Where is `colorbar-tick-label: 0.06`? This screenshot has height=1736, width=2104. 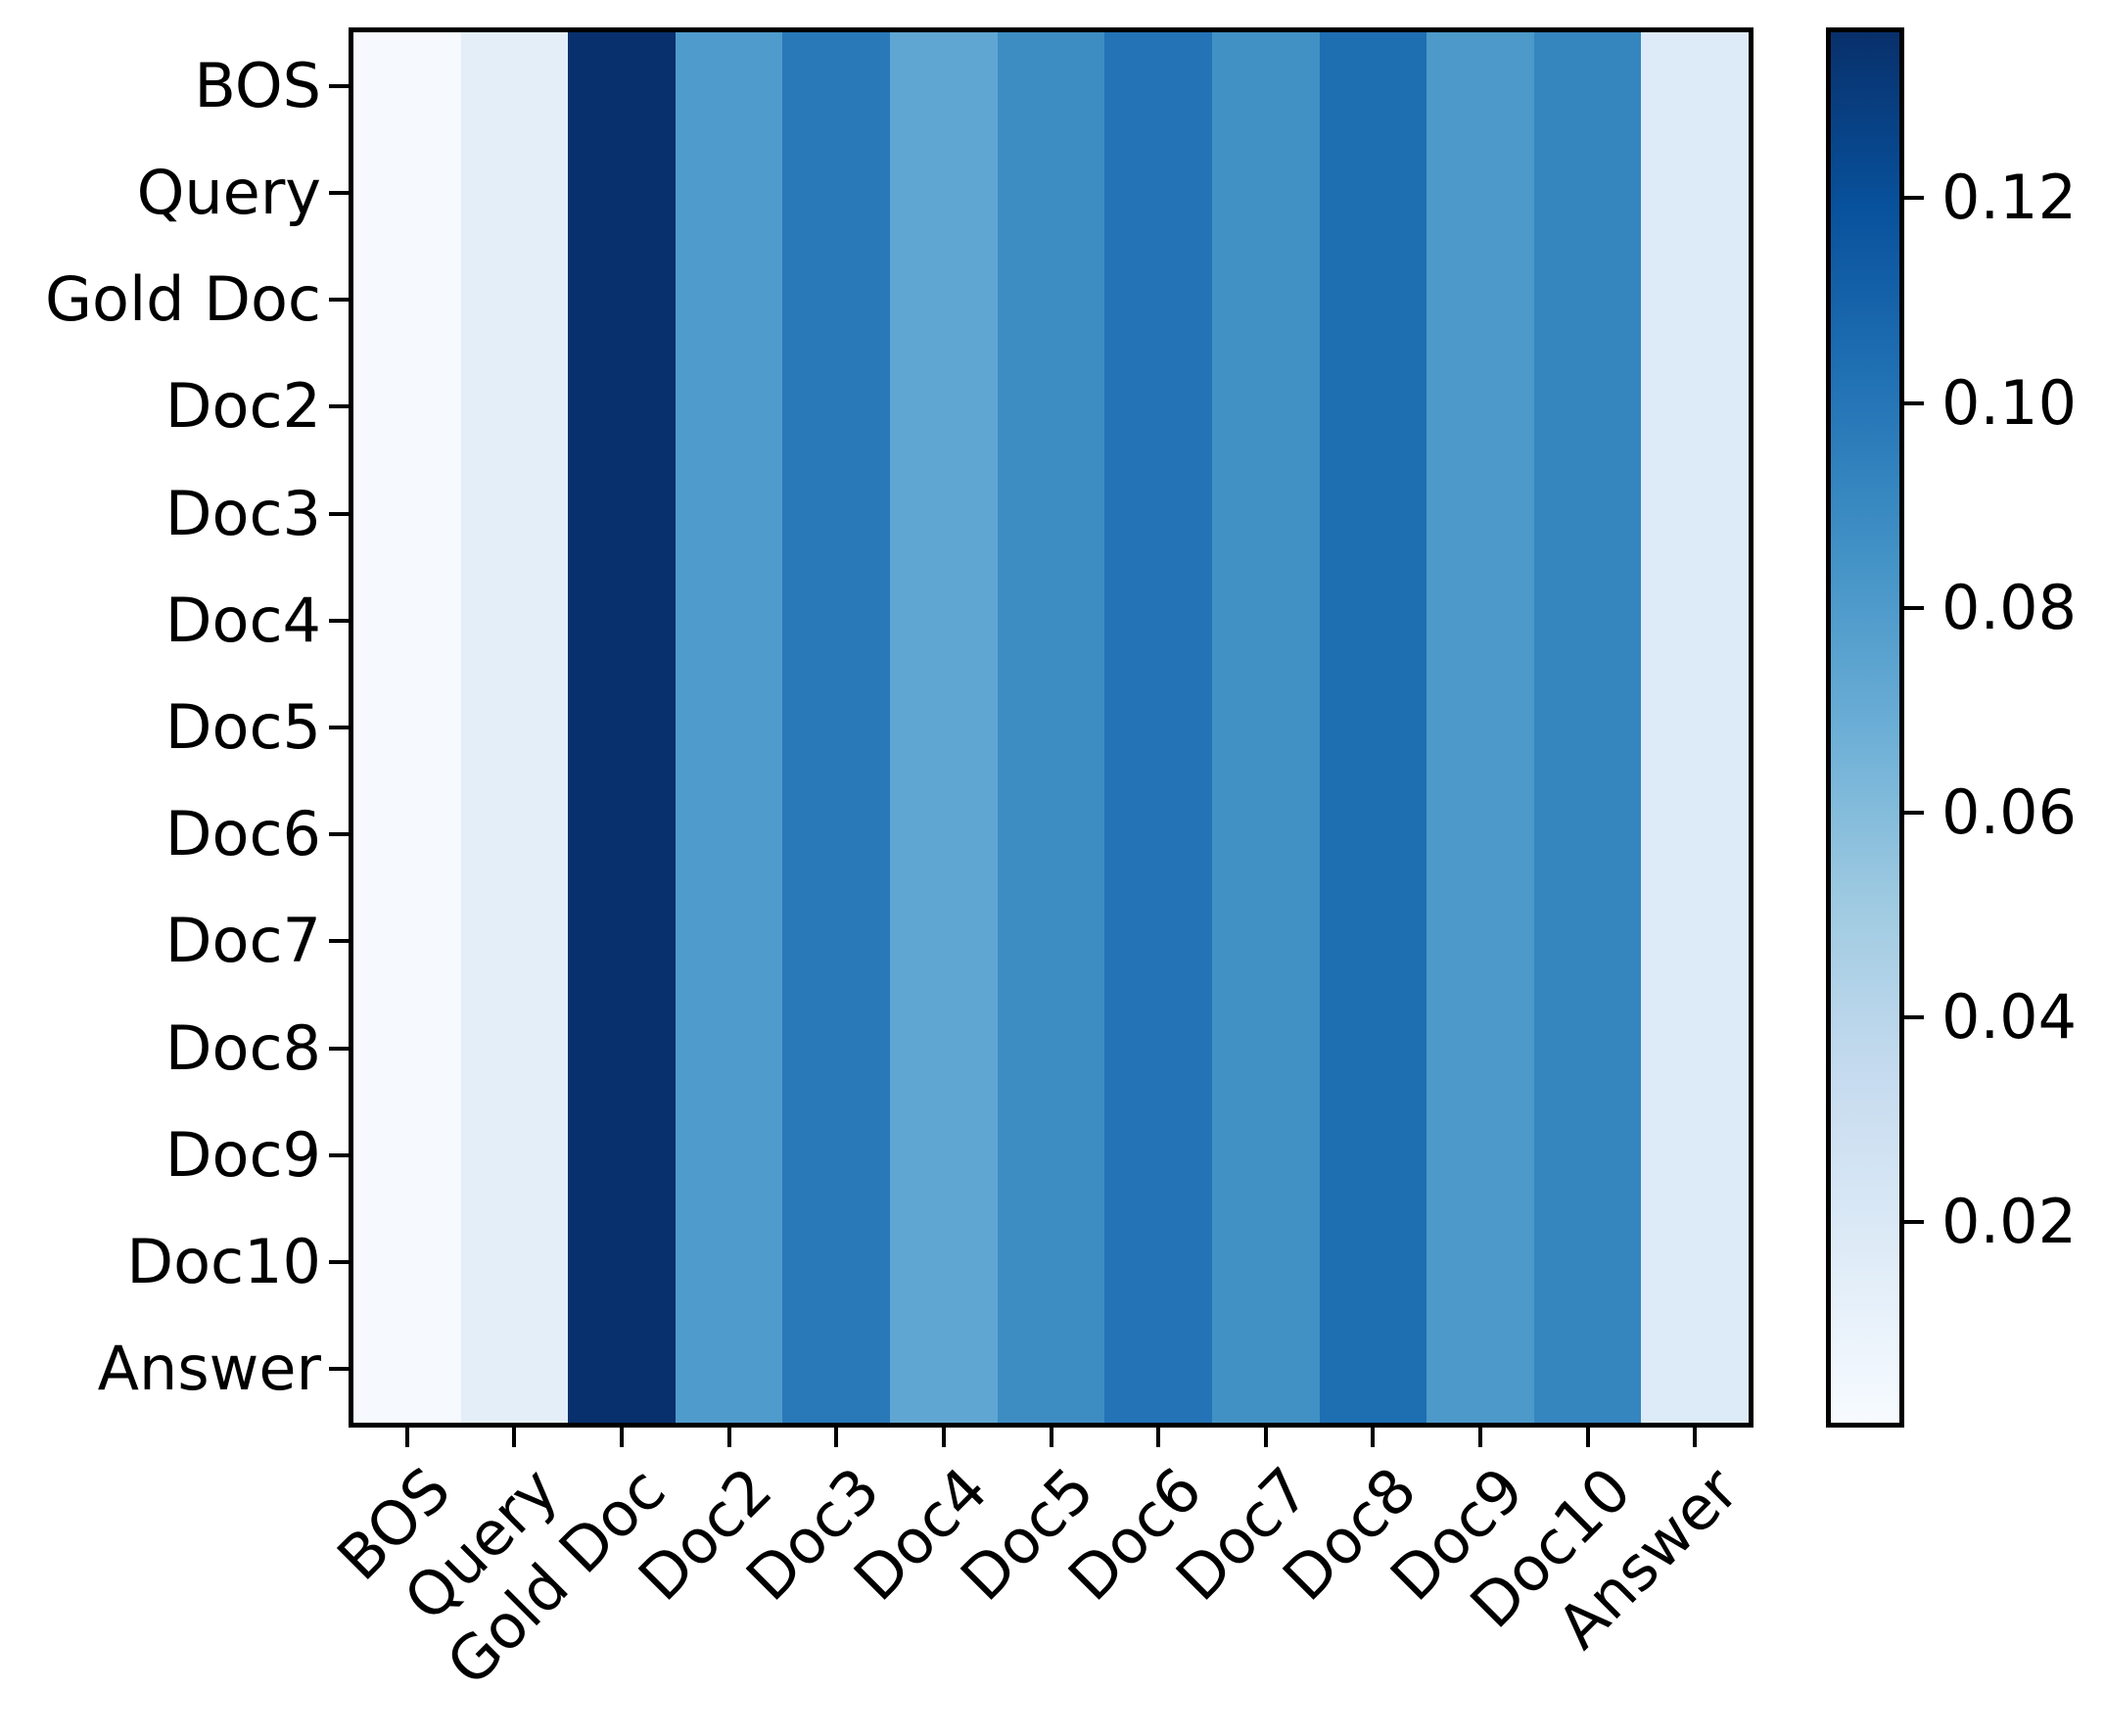
colorbar-tick-label: 0.06 is located at coordinates (2010, 812).